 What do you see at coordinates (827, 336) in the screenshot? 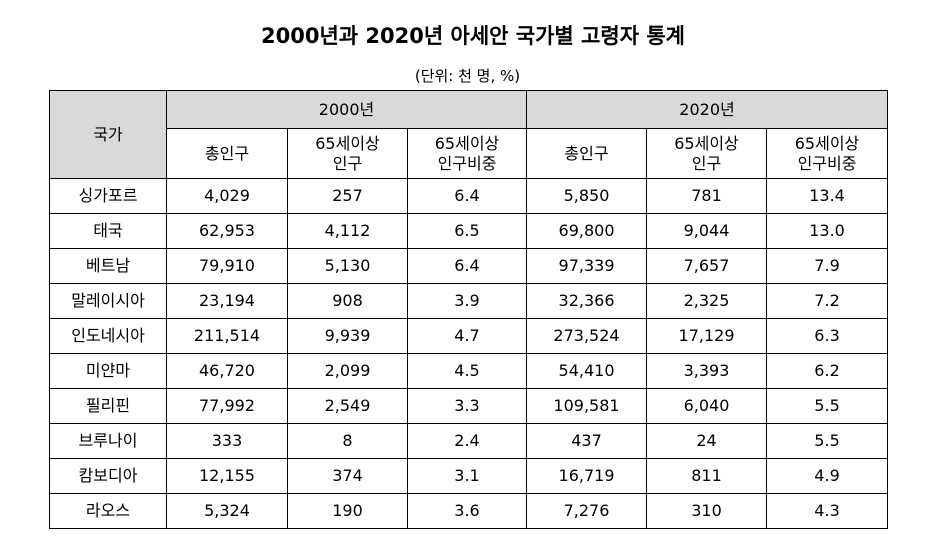
I see `value-cell: 6.3` at bounding box center [827, 336].